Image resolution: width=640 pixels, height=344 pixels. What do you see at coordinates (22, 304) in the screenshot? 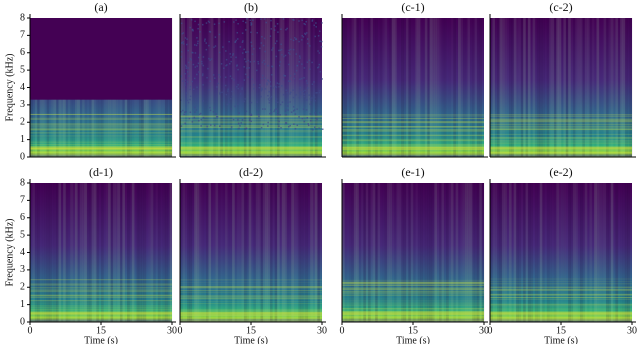
I see `y-tick-label: 1` at bounding box center [22, 304].